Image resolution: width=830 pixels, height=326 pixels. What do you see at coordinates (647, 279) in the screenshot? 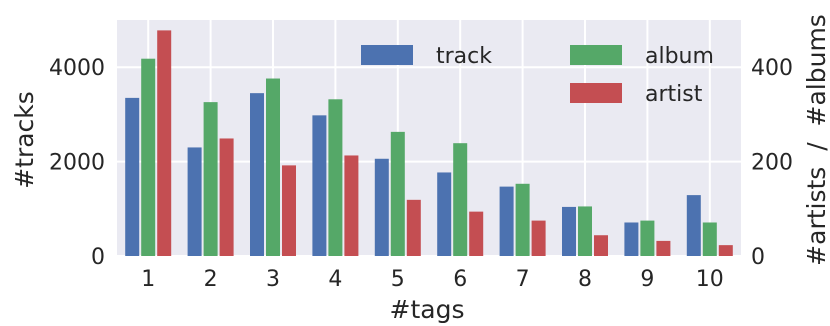
I see `x-tick-label: 9` at bounding box center [647, 279].